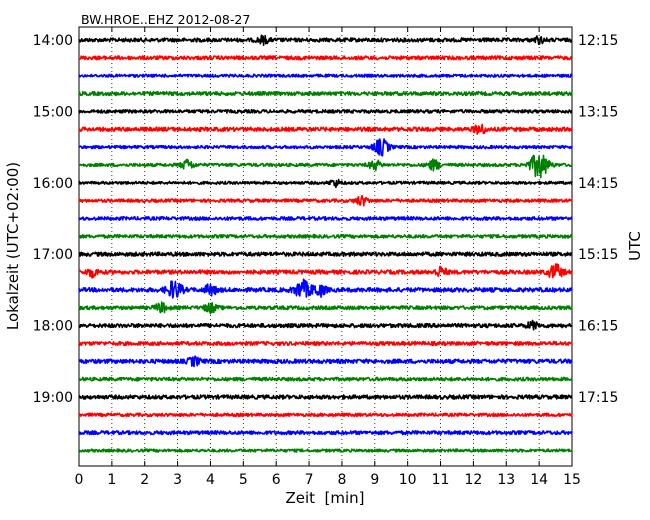  I want to click on x-tick-label: 6, so click(276, 480).